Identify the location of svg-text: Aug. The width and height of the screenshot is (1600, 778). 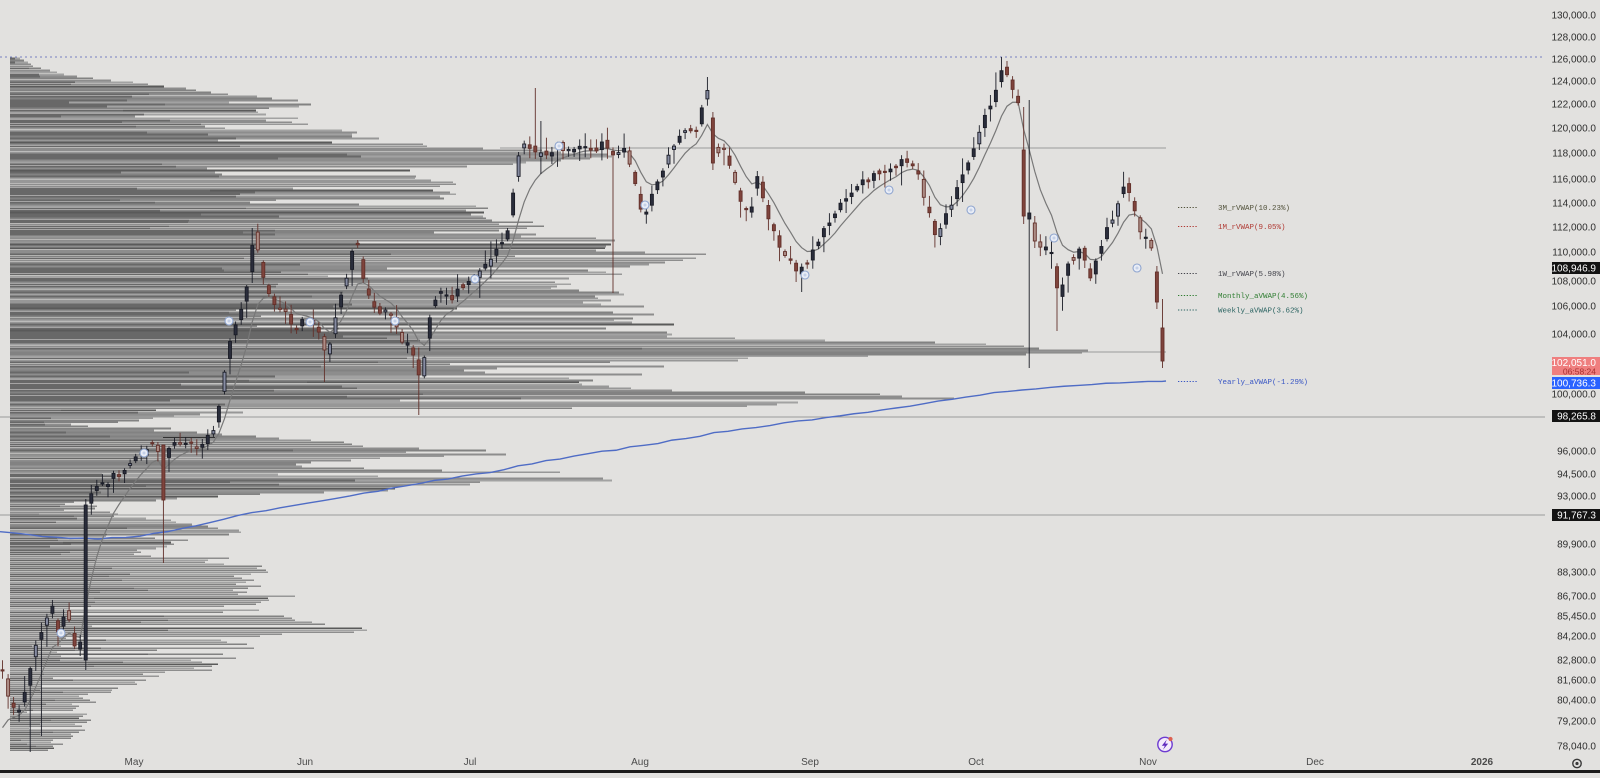
(640, 762).